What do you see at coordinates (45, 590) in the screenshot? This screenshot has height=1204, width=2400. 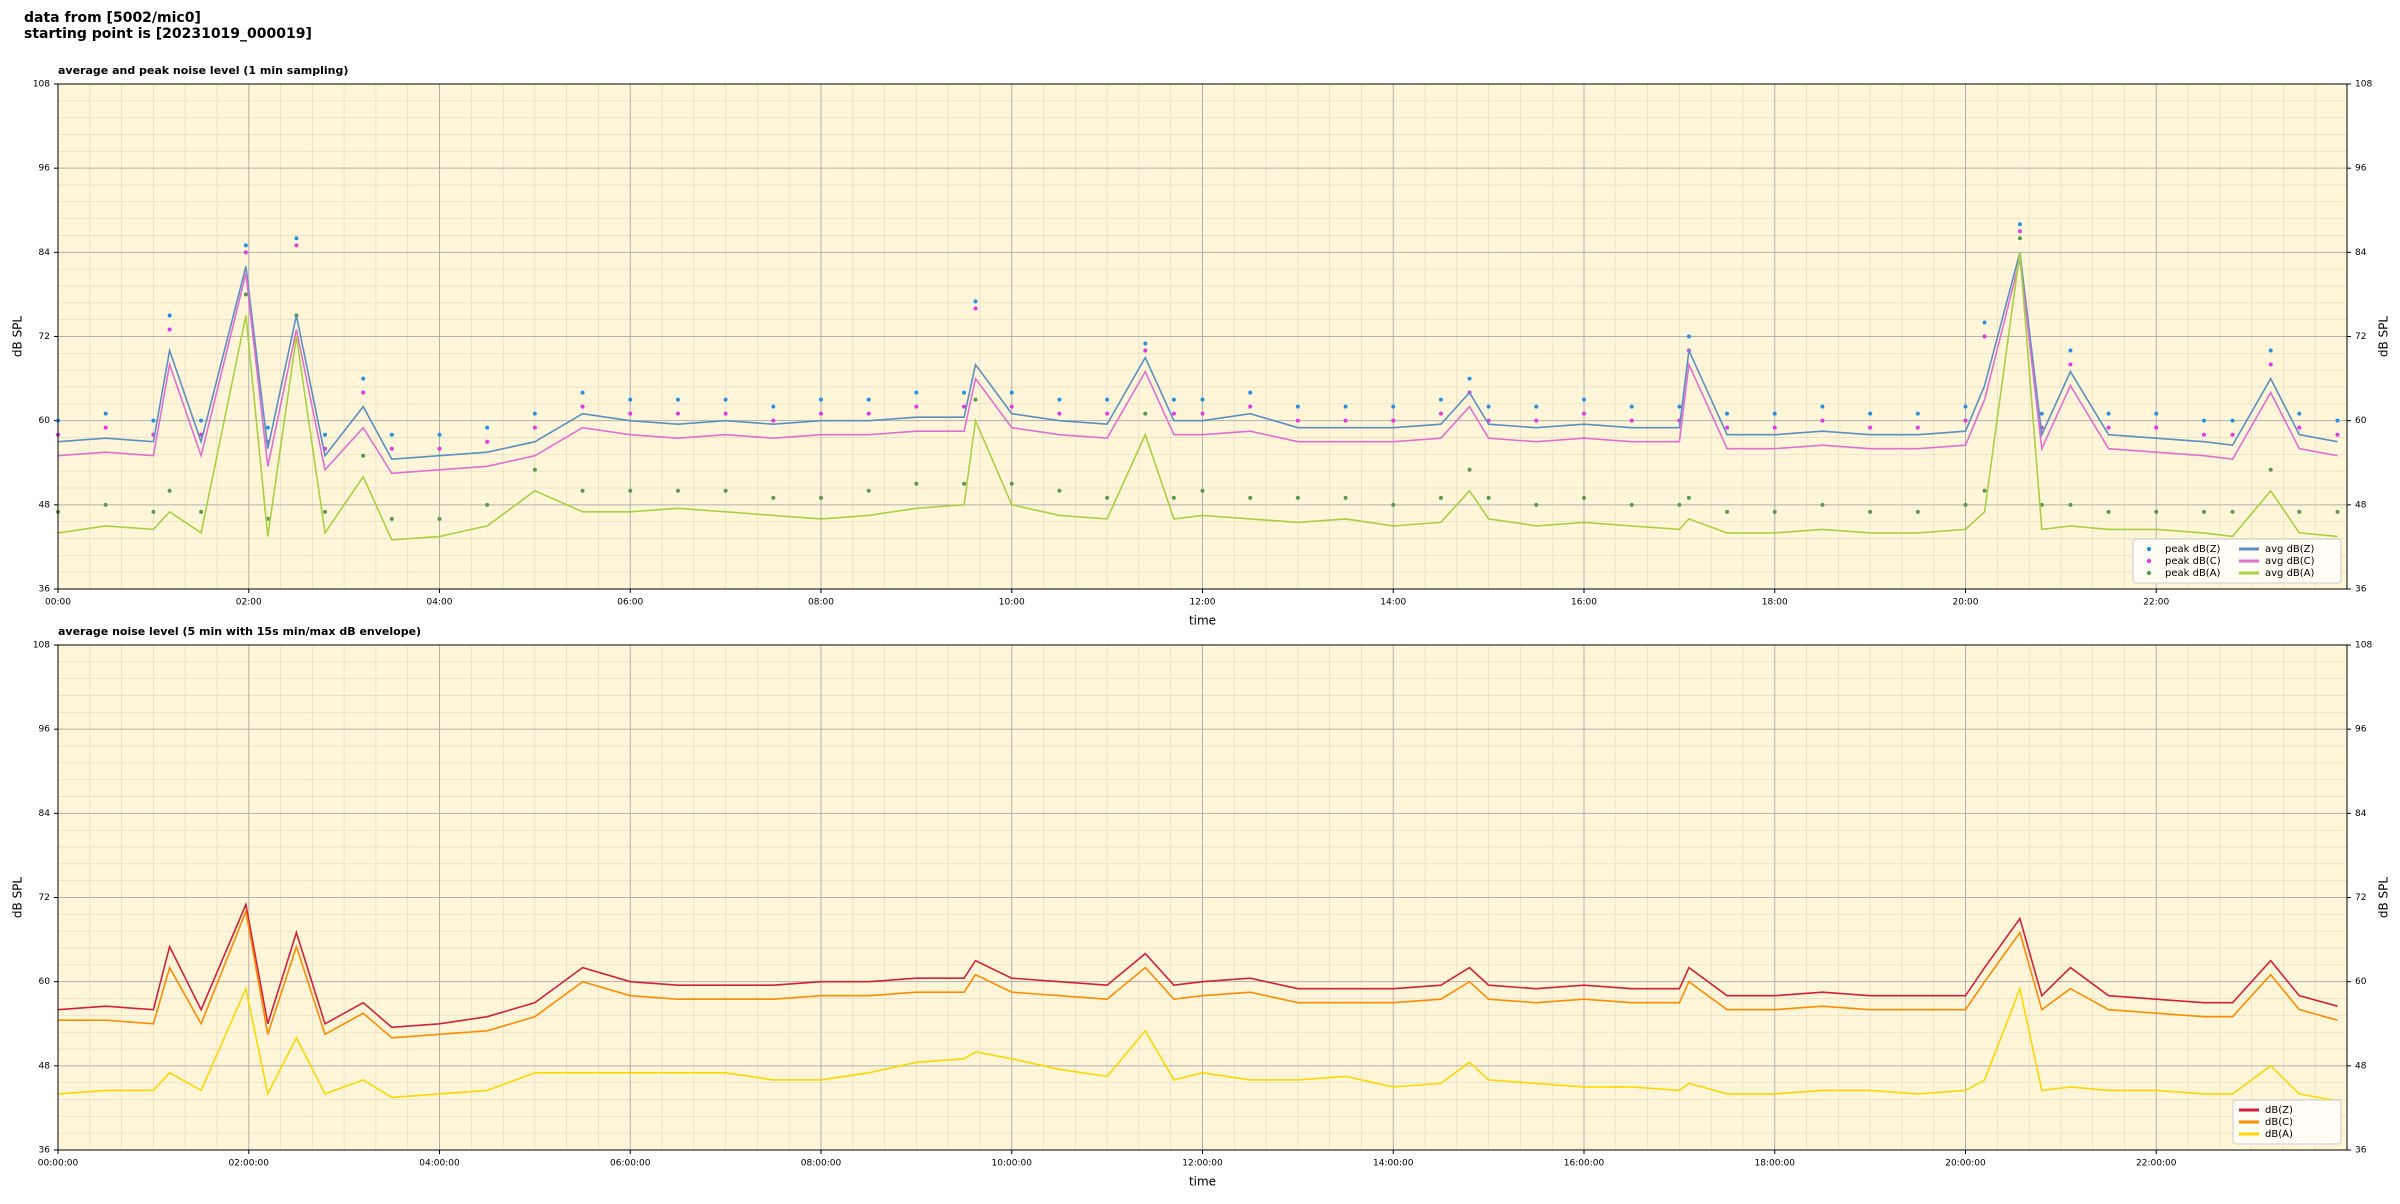 I see `y-tick-label: 36` at bounding box center [45, 590].